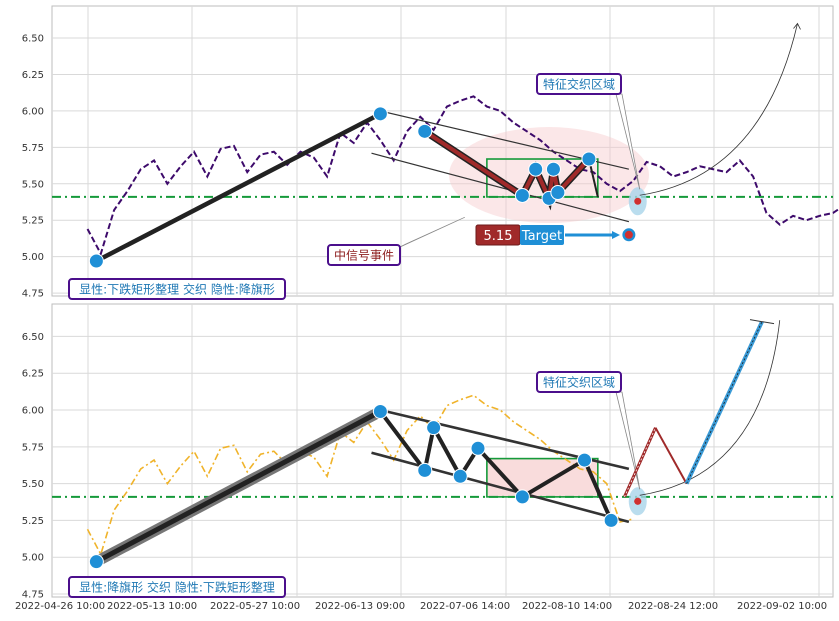  I want to click on target-value-text: 5.15, so click(498, 236).